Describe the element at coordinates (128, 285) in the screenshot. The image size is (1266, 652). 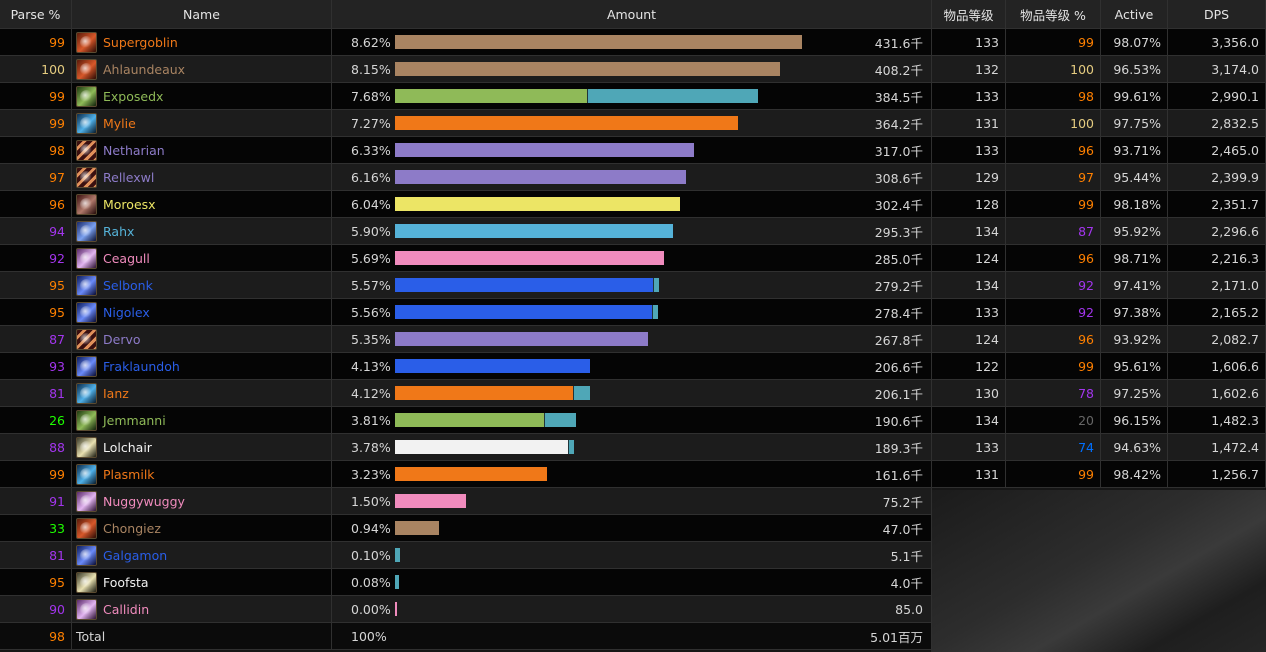
I see `player-name: Selbonk` at that location.